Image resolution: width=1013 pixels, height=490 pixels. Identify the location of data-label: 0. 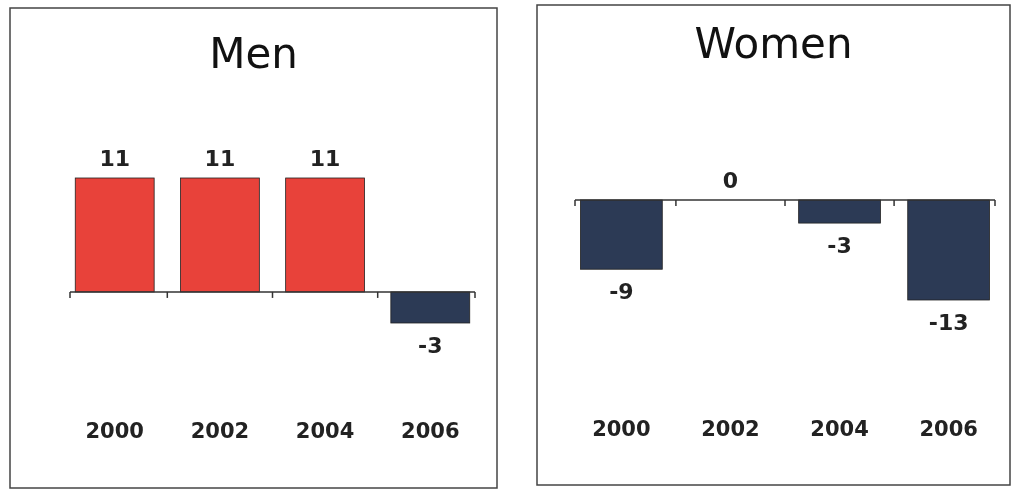
(730, 180).